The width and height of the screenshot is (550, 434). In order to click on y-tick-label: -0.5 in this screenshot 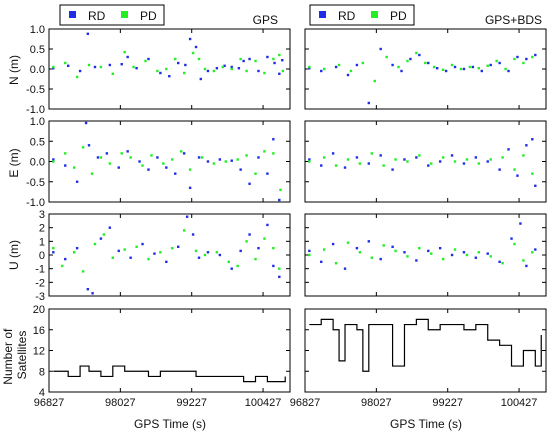, I will do `click(35, 90)`.